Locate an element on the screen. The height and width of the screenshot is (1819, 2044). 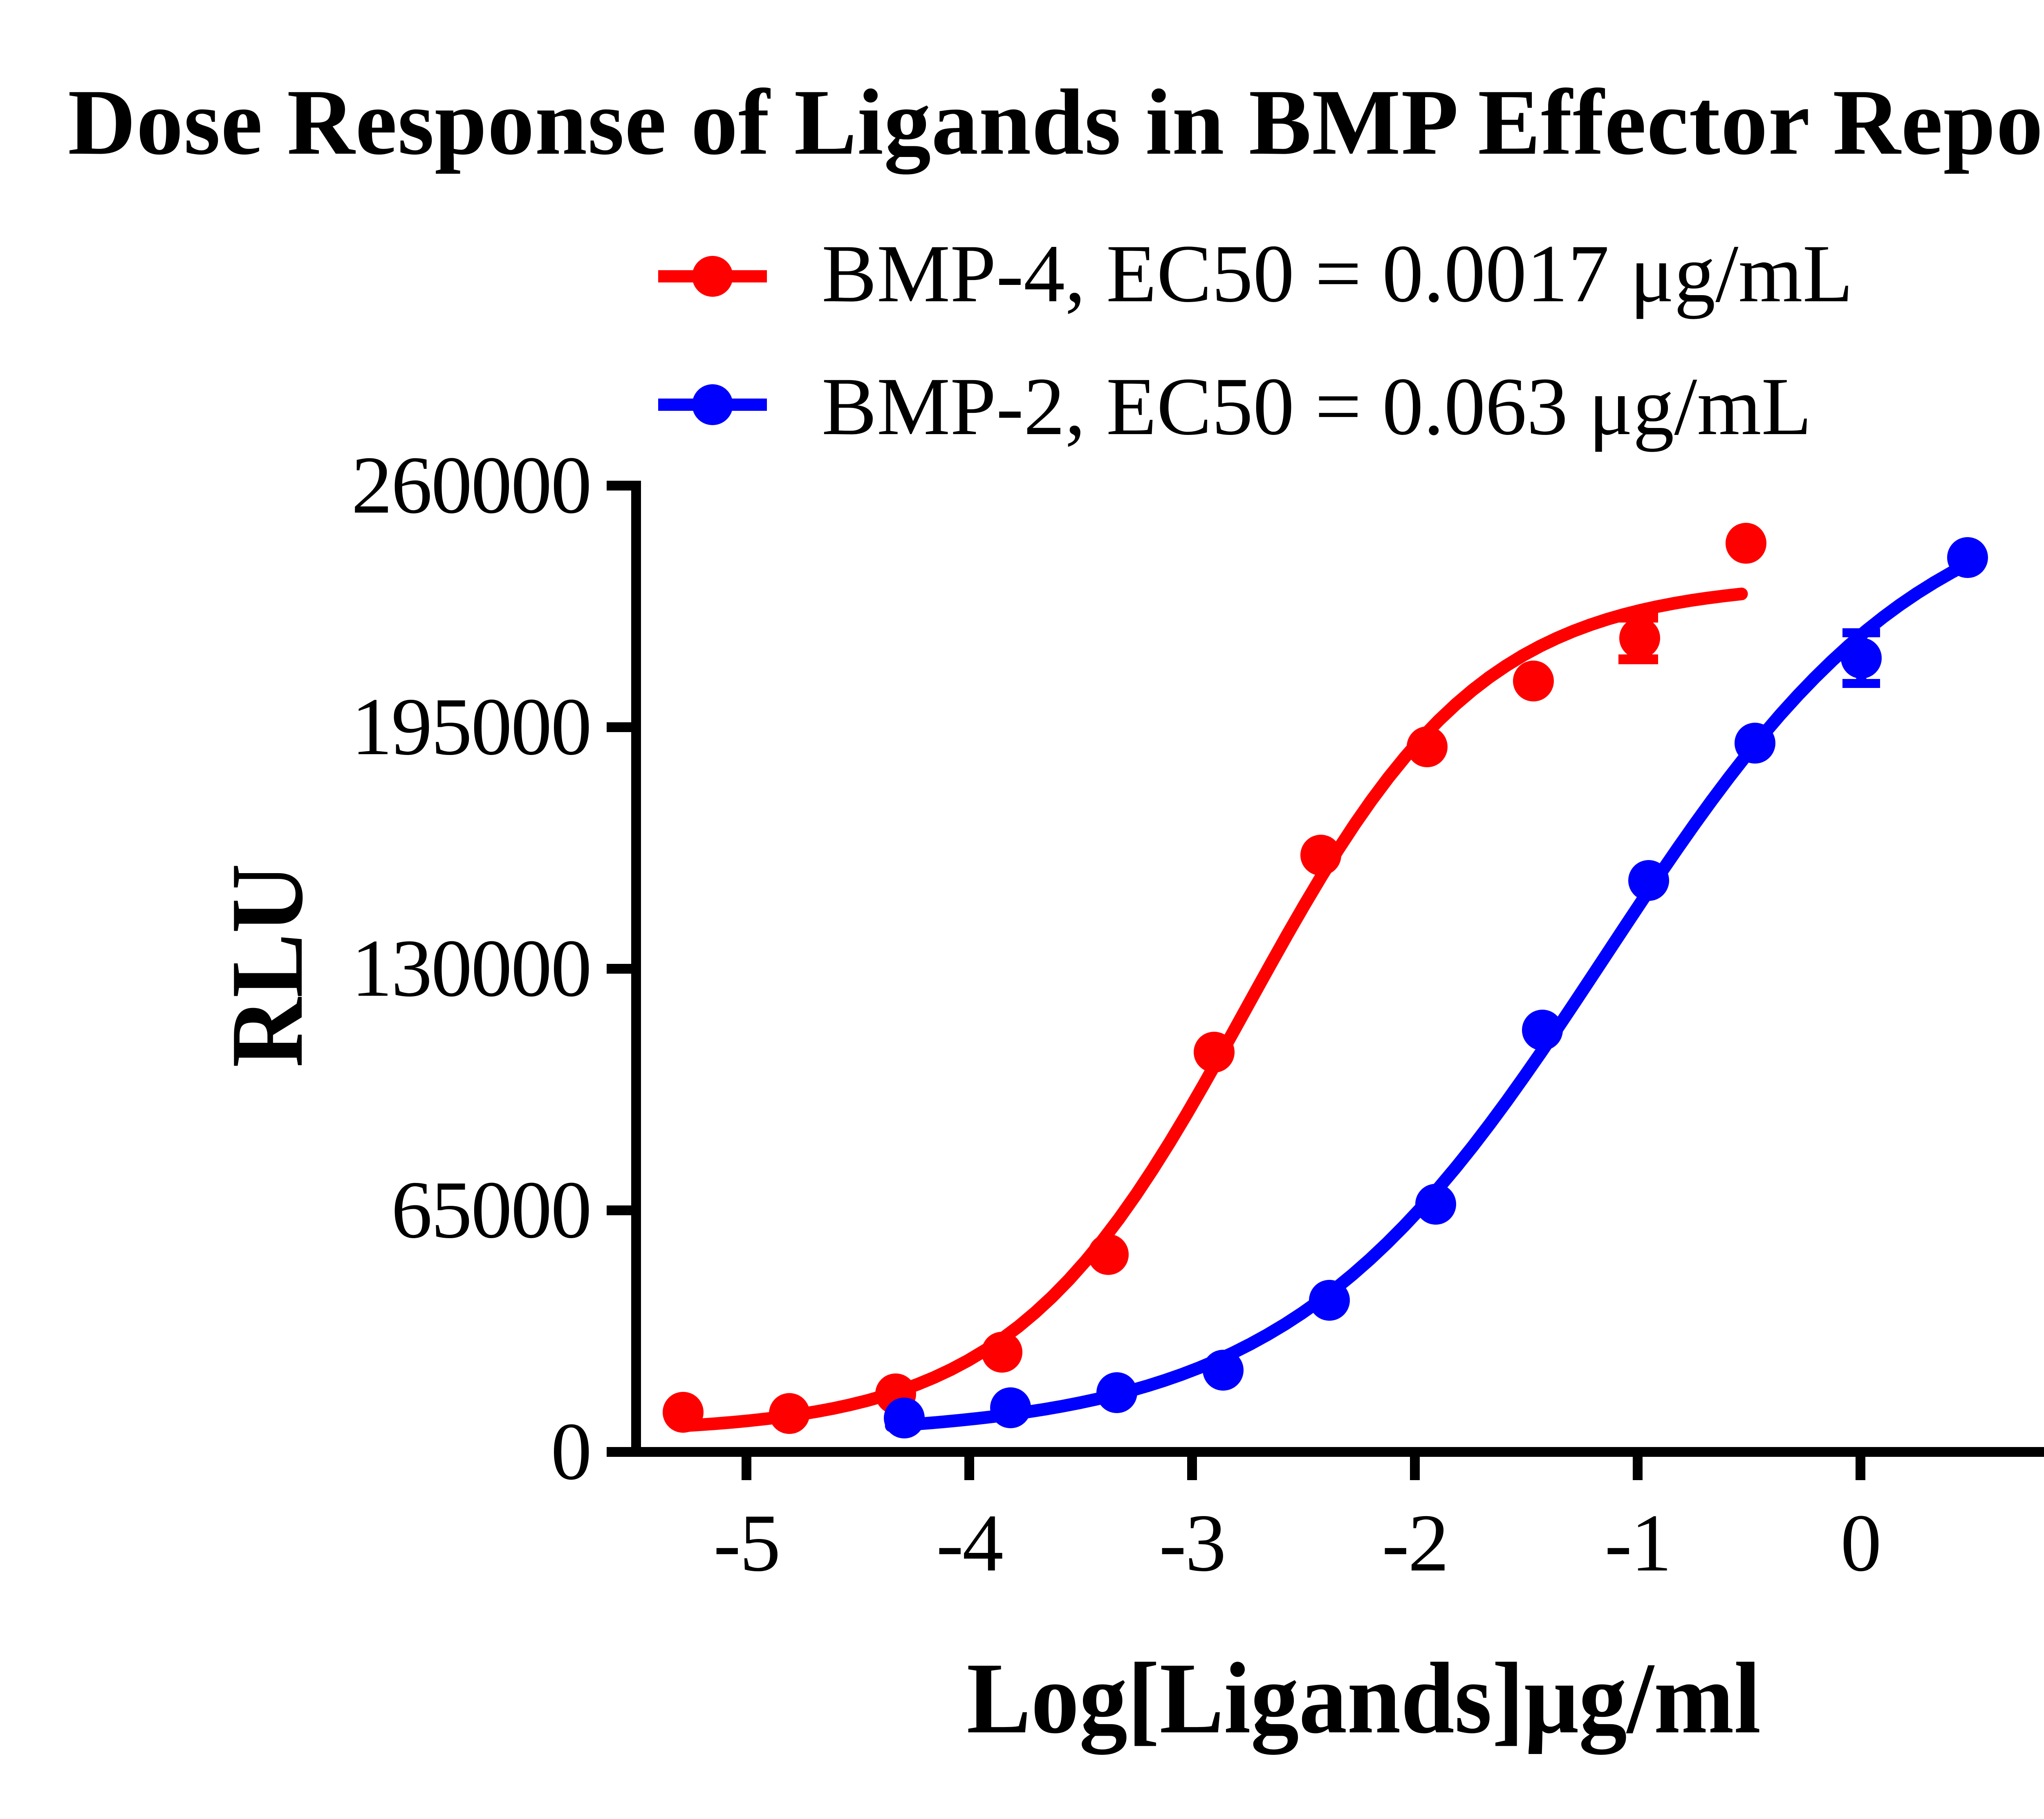
svg-text: 260000 is located at coordinates (471, 485).